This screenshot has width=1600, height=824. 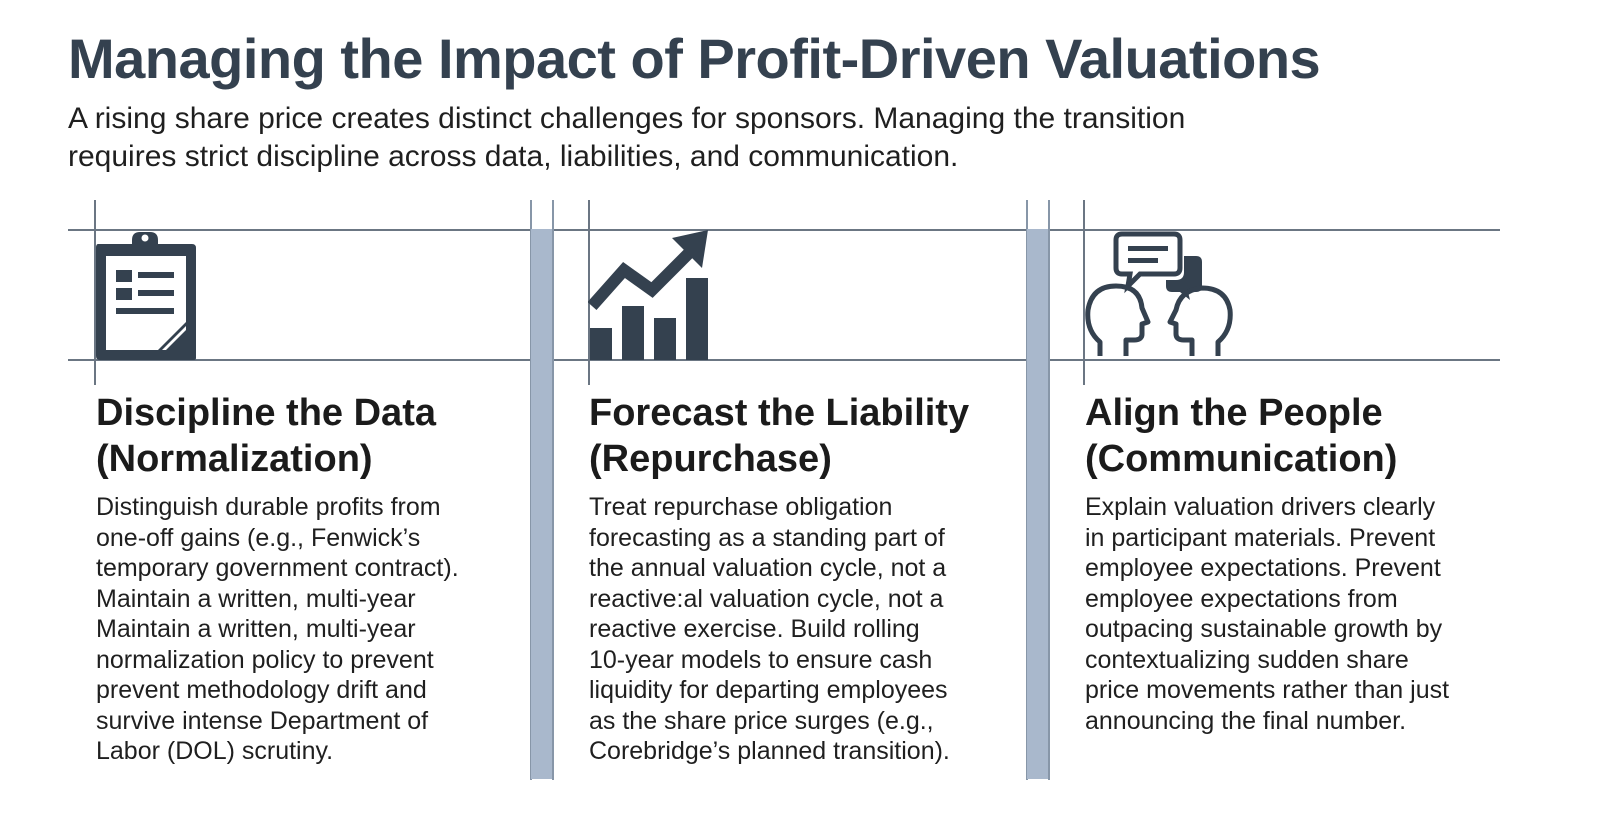 I want to click on body-line: Explain valuation drivers clearly, so click(x=1260, y=507).